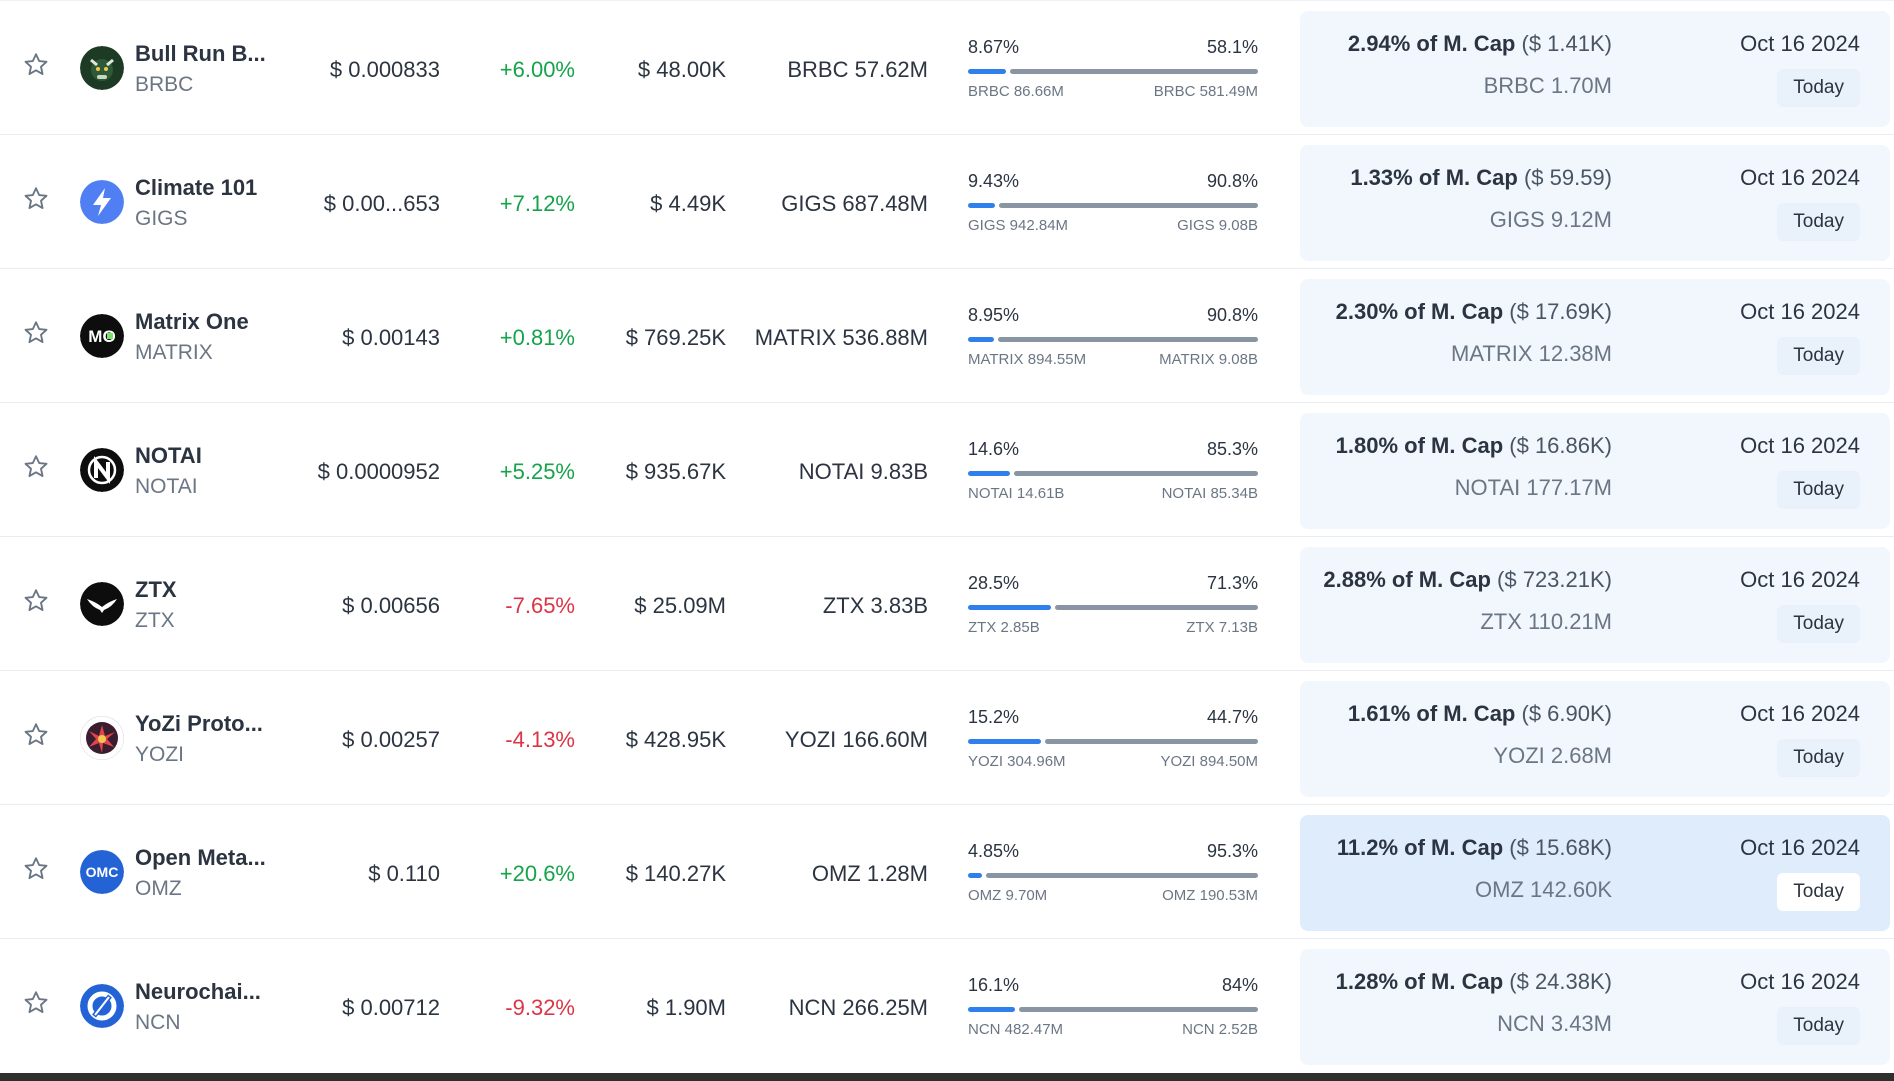  I want to click on unlock-market-cap-share: 11.2% of M. Cap ($ 15.68K), so click(1474, 848).